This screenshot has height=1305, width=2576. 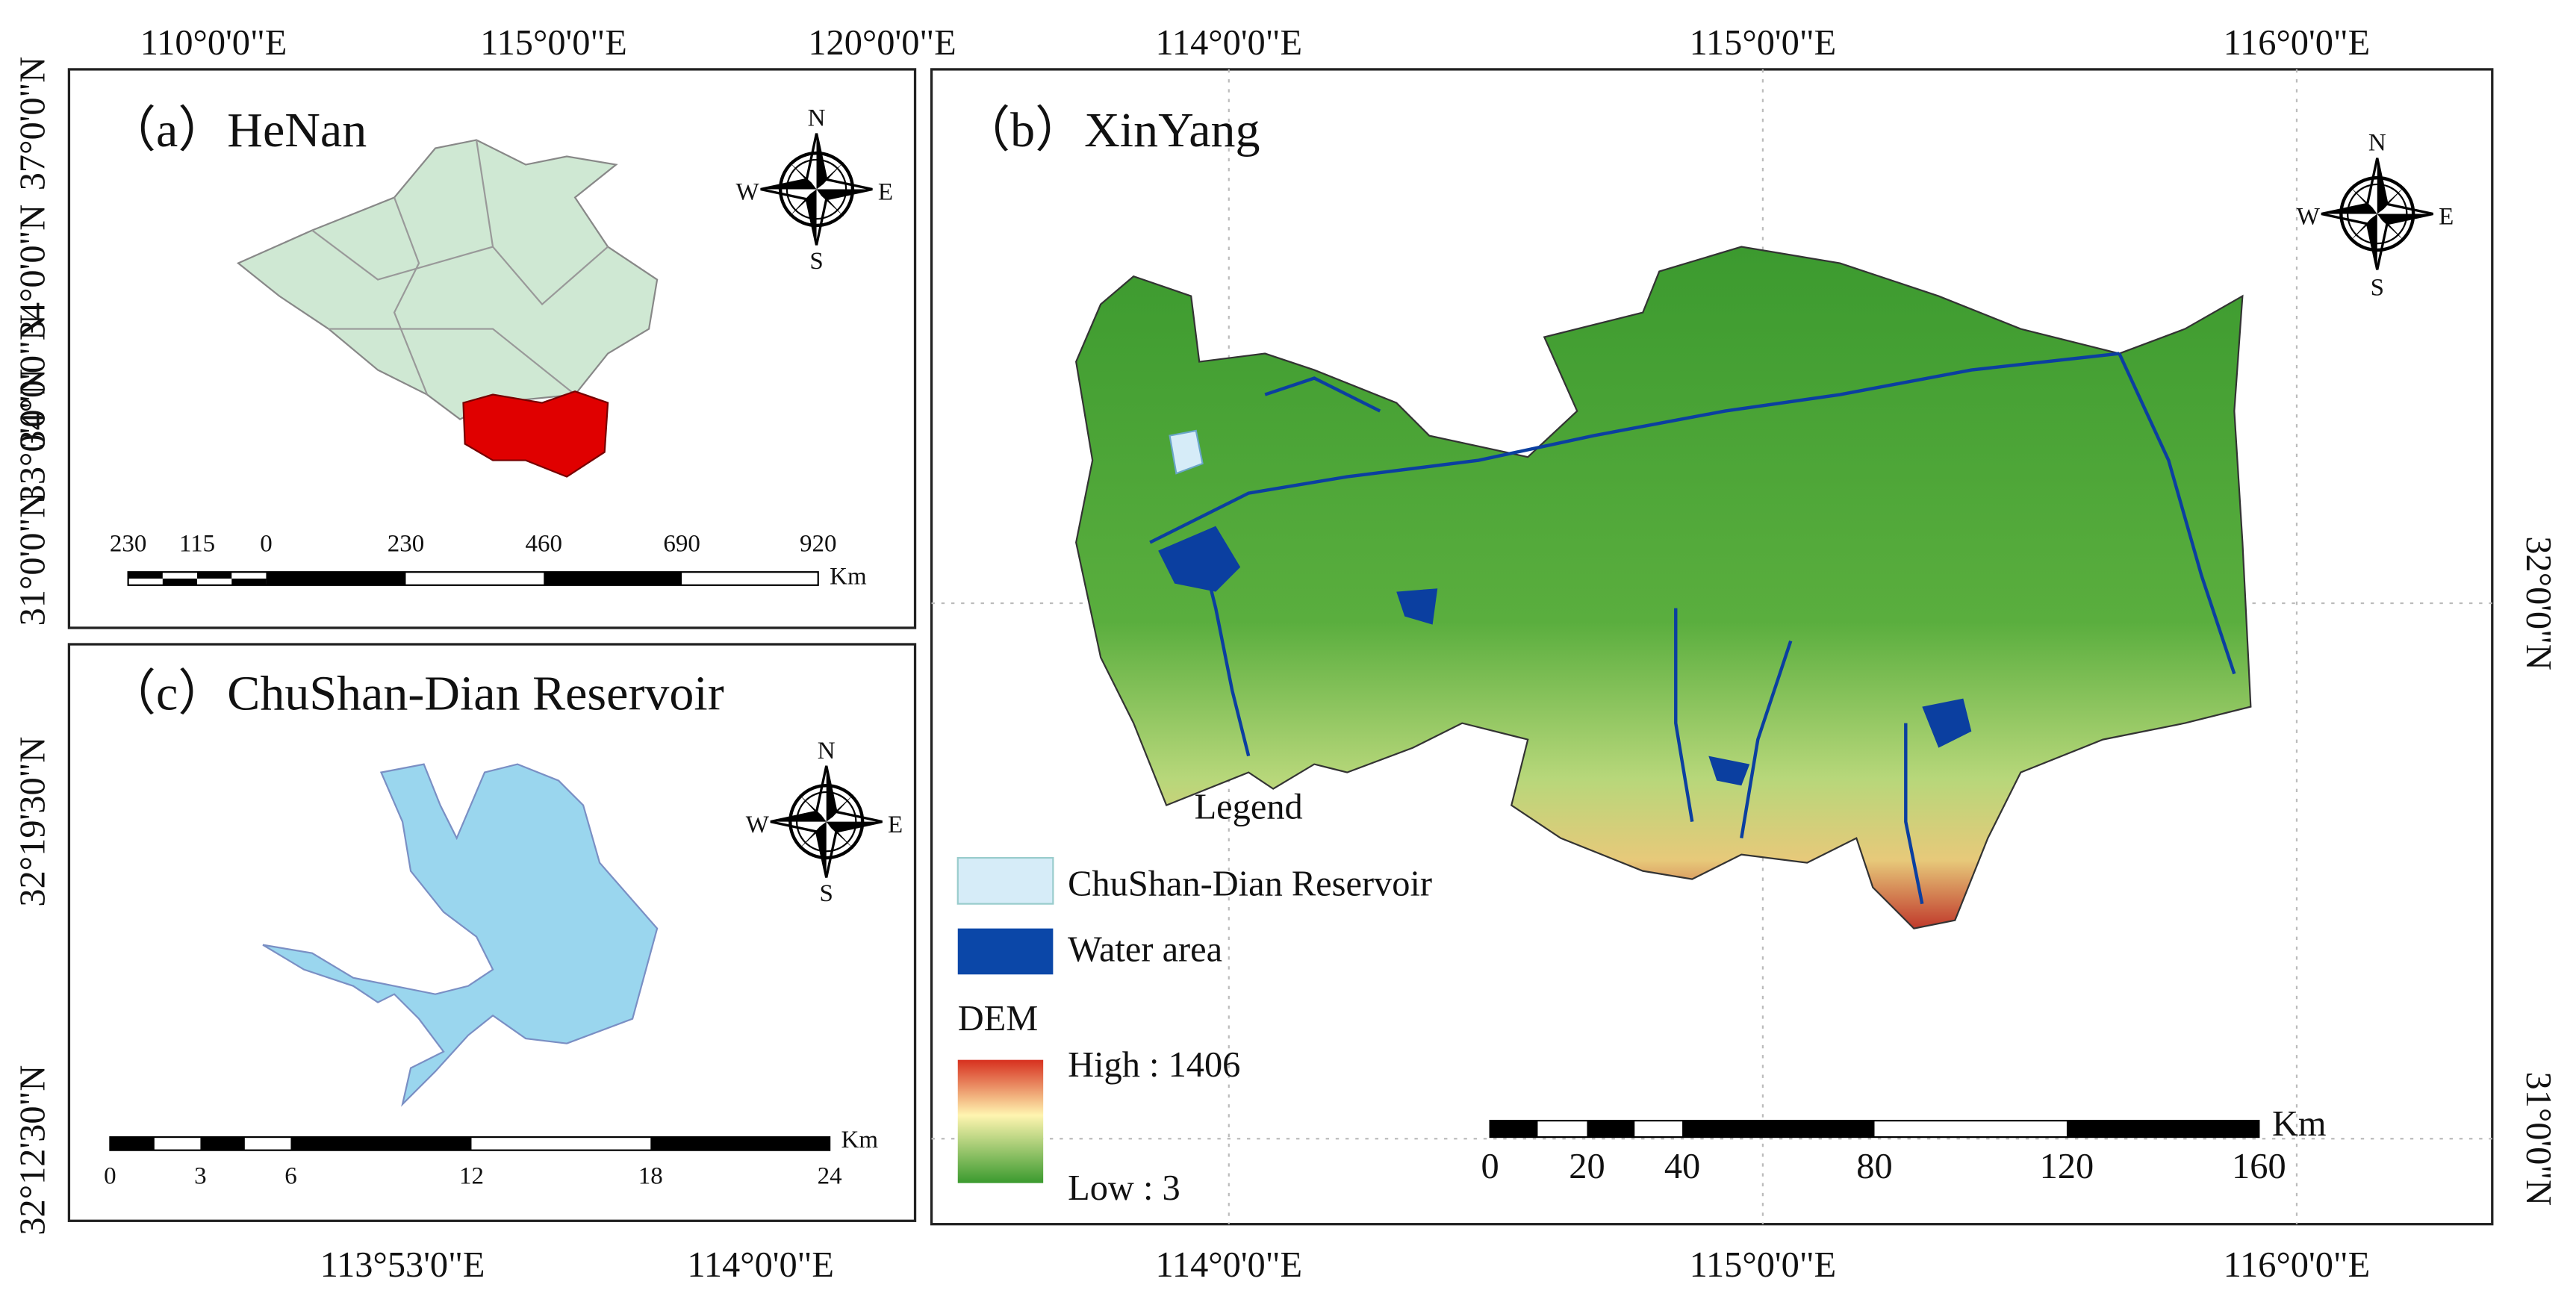 What do you see at coordinates (1145, 950) in the screenshot?
I see `legend-label: Water area` at bounding box center [1145, 950].